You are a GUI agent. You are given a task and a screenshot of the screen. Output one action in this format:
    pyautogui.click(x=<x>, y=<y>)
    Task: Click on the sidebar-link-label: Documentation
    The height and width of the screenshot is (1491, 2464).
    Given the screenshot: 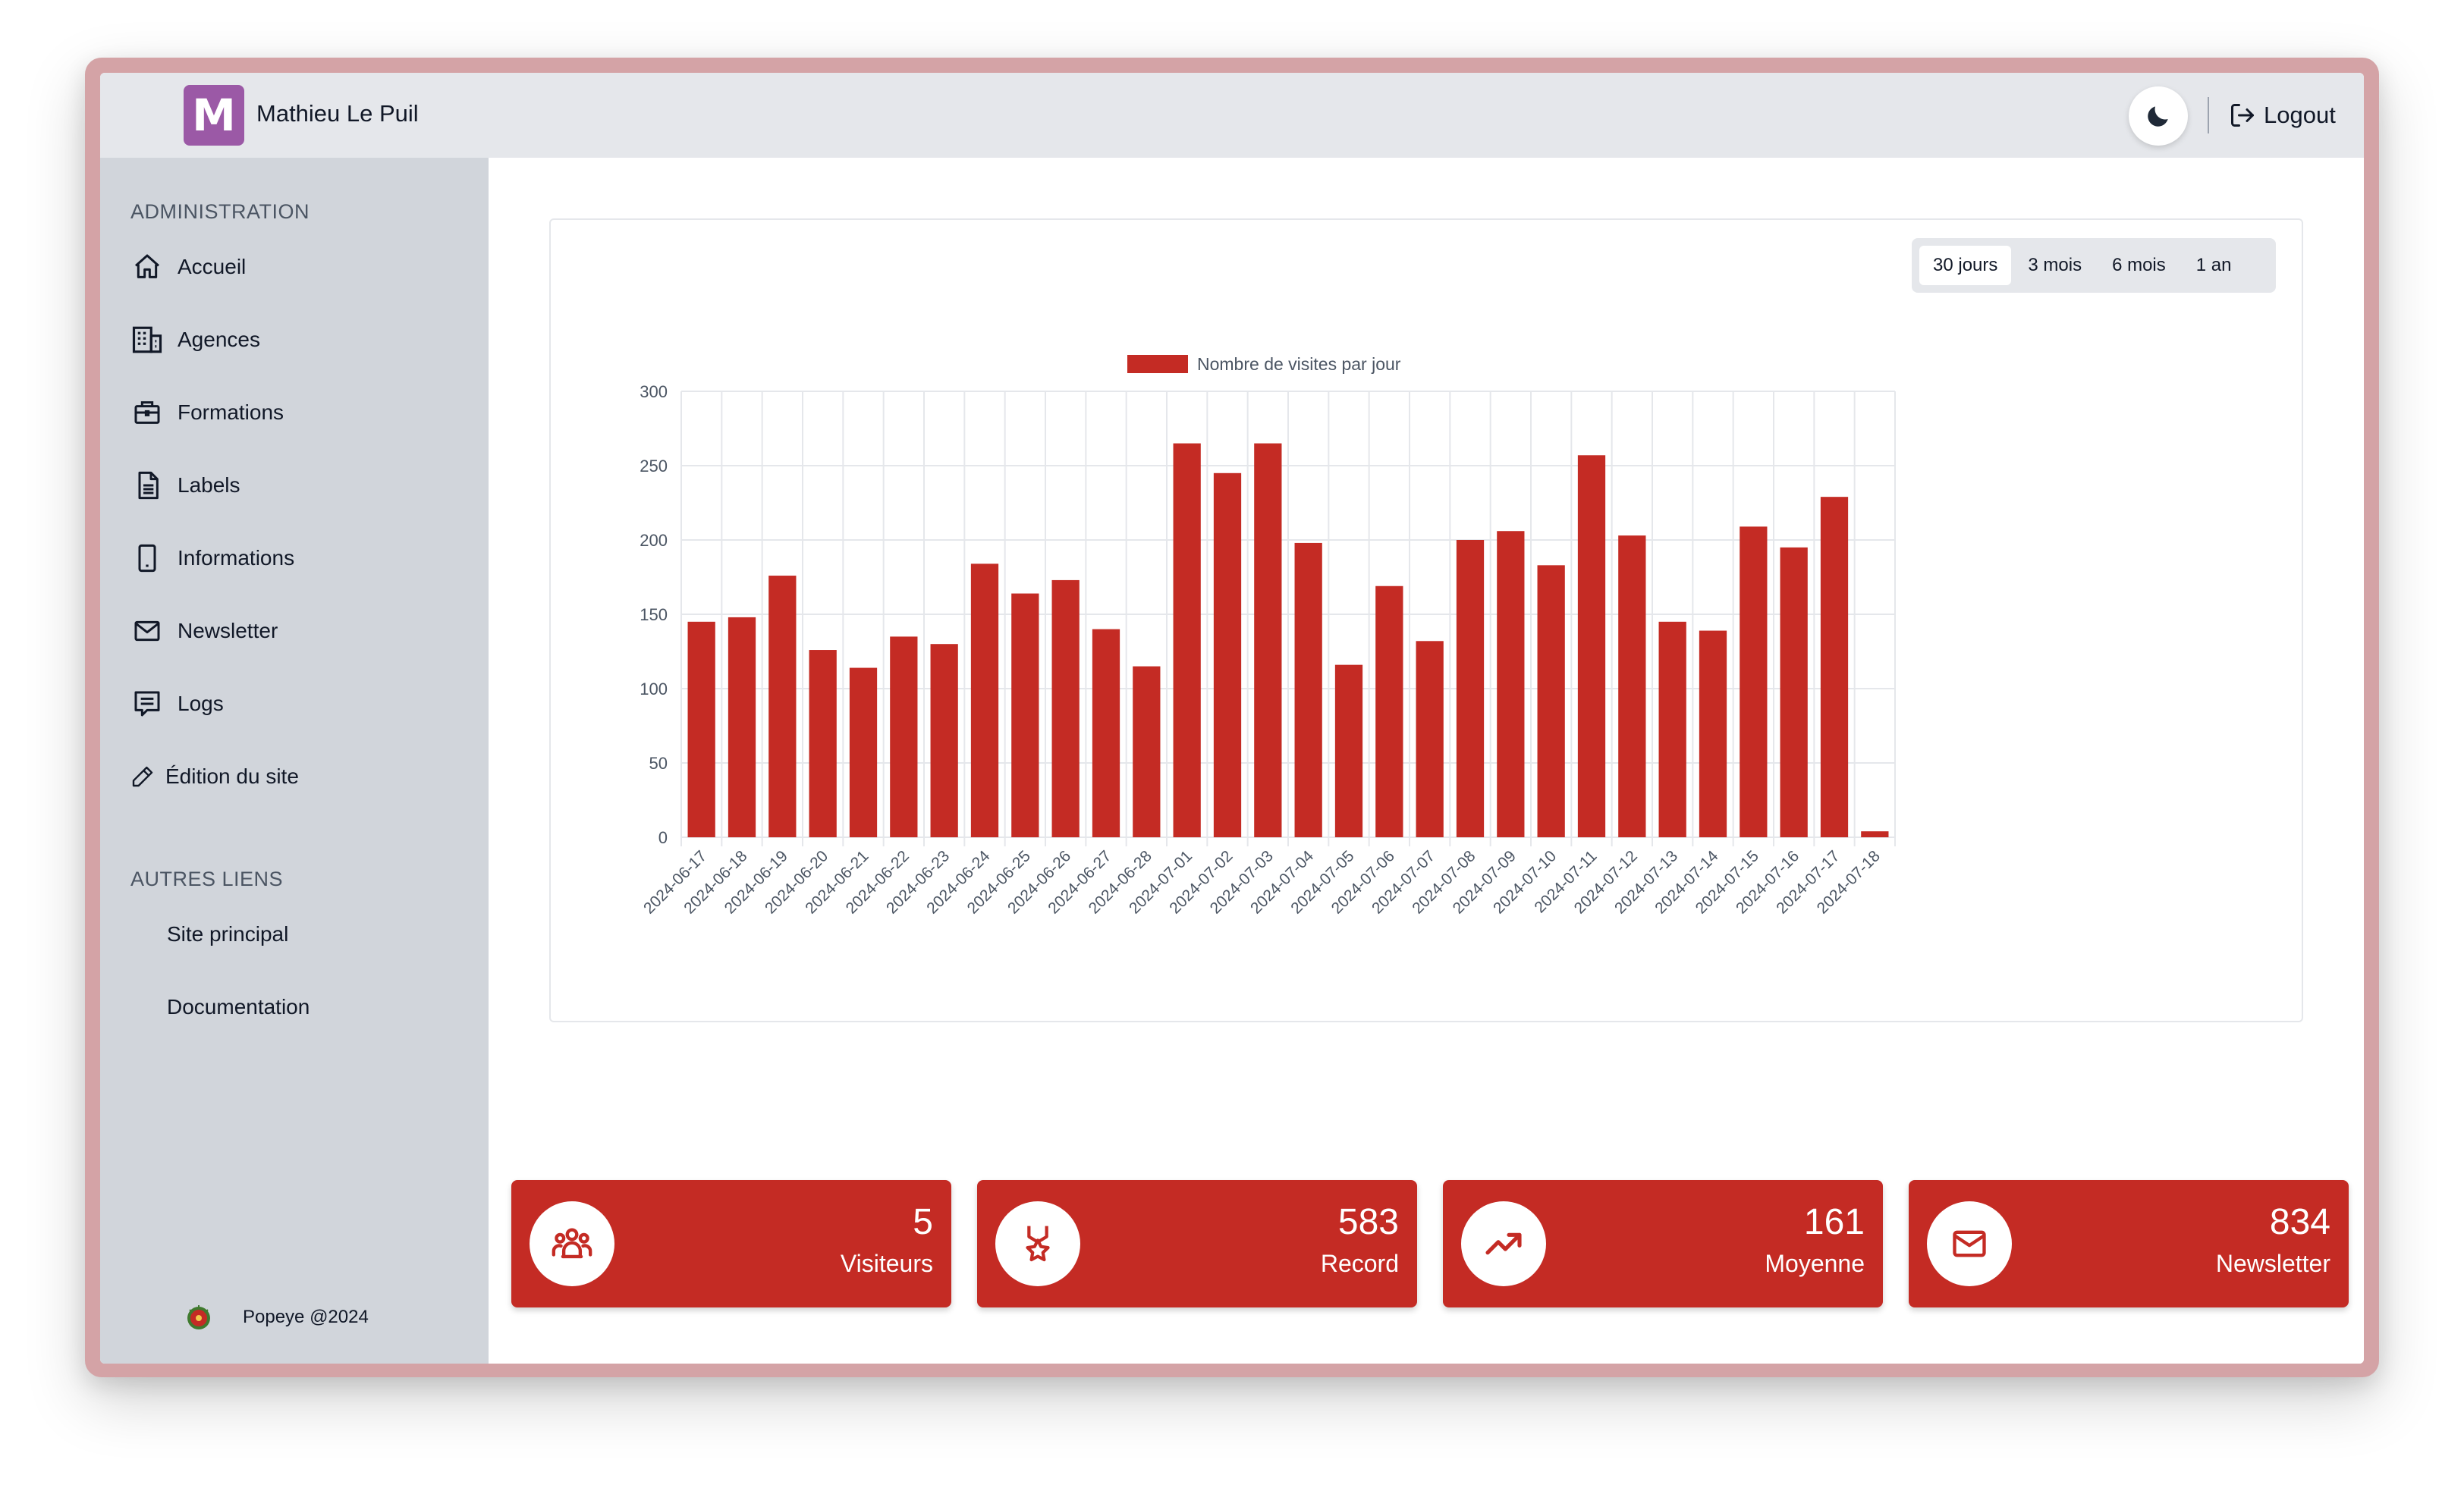 What is the action you would take?
    pyautogui.click(x=238, y=1007)
    